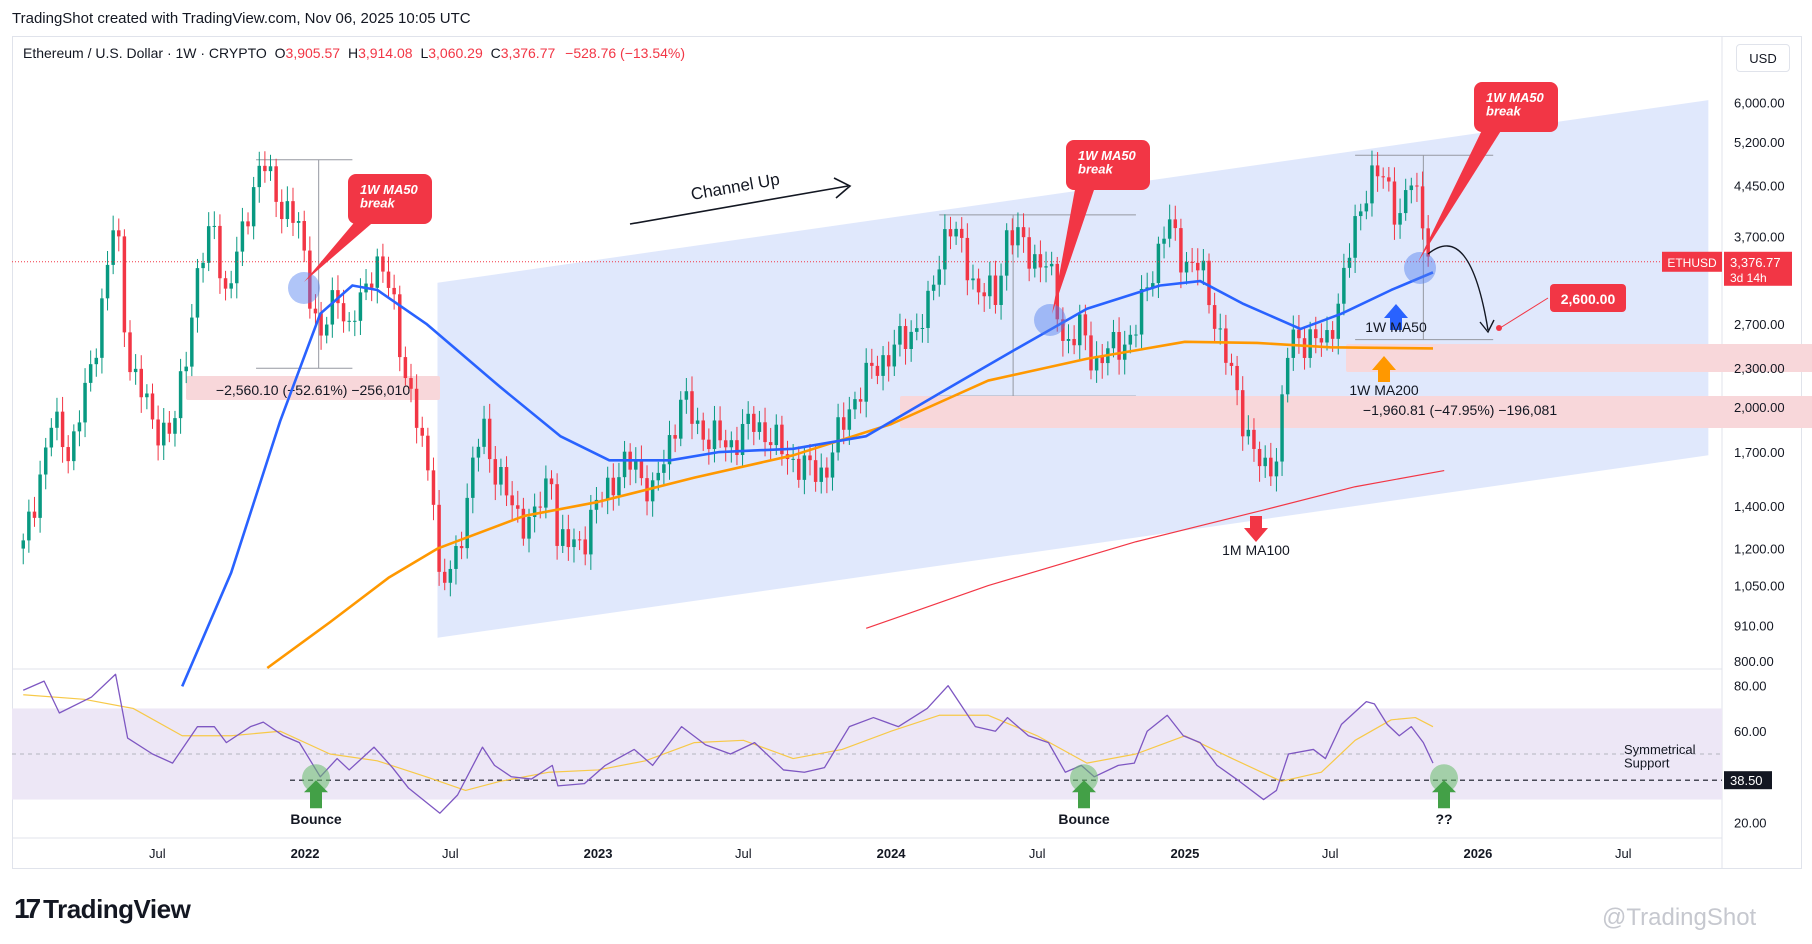 This screenshot has height=944, width=1812. Describe the element at coordinates (739, 205) in the screenshot. I see `channel-arrow-line` at that location.